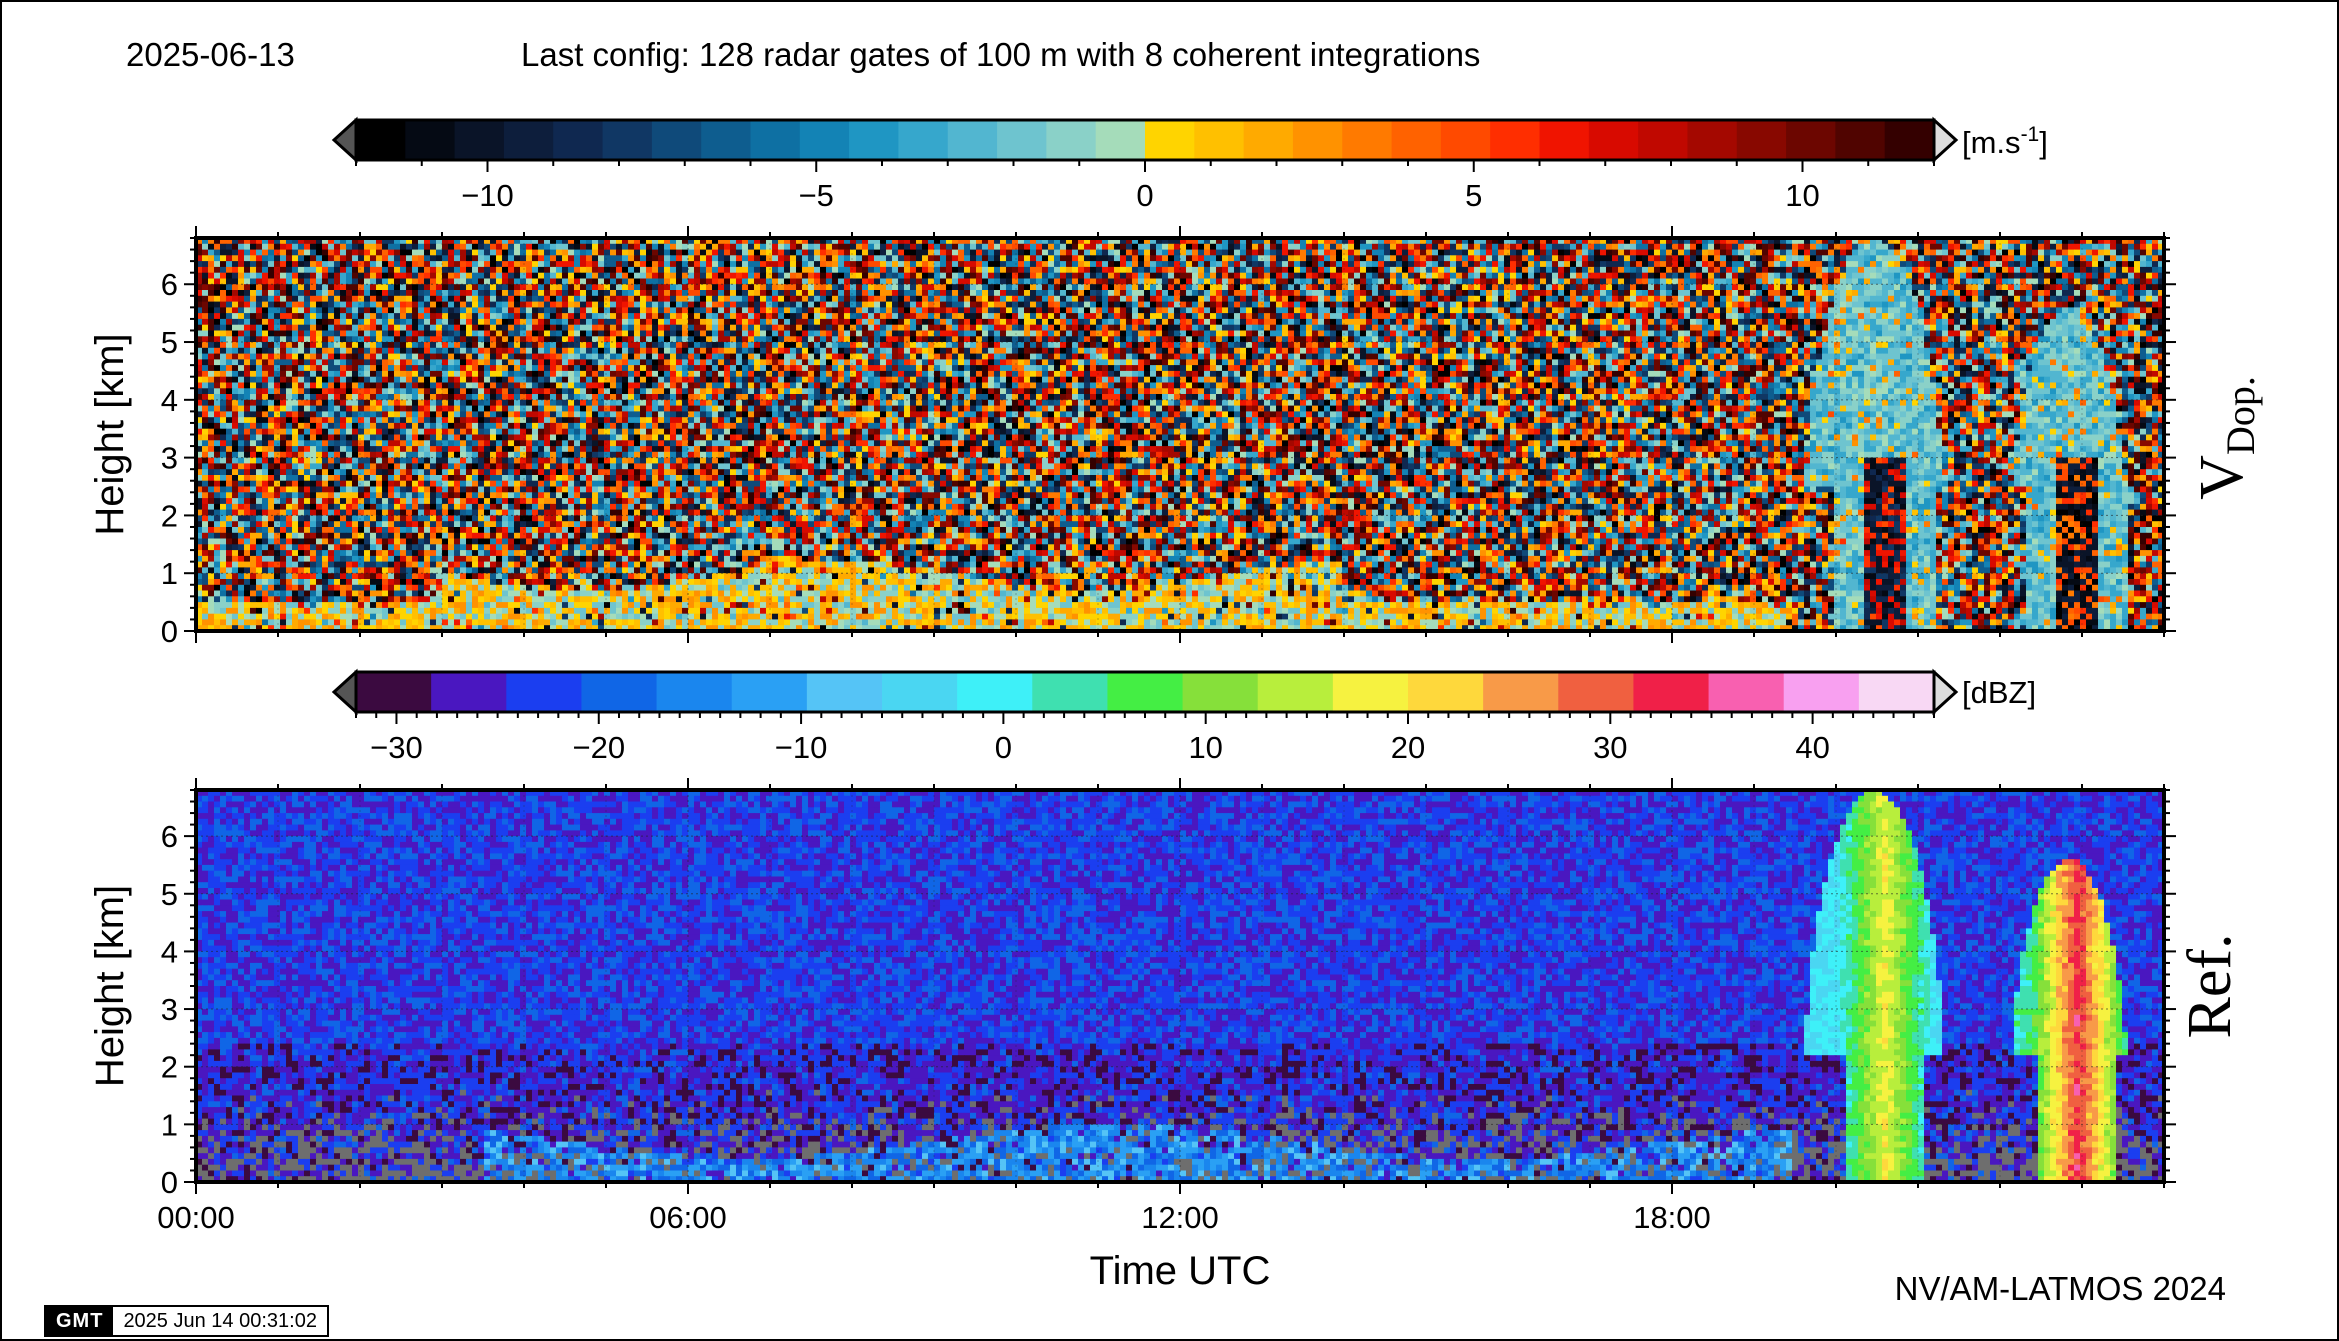  I want to click on x-tick-label: 18:00, so click(1672, 1217).